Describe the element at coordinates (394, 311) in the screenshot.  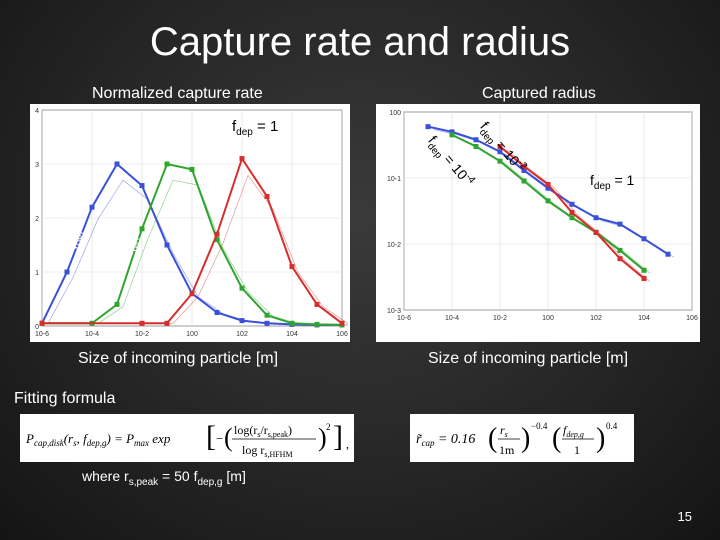
I see `y-tick-label: 10-3` at that location.